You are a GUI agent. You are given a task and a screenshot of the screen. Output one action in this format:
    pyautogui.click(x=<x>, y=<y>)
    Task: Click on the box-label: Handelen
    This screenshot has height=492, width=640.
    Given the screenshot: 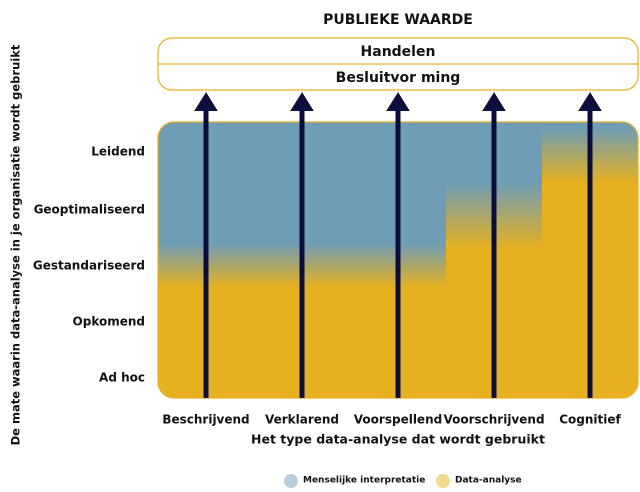 What is the action you would take?
    pyautogui.click(x=398, y=52)
    